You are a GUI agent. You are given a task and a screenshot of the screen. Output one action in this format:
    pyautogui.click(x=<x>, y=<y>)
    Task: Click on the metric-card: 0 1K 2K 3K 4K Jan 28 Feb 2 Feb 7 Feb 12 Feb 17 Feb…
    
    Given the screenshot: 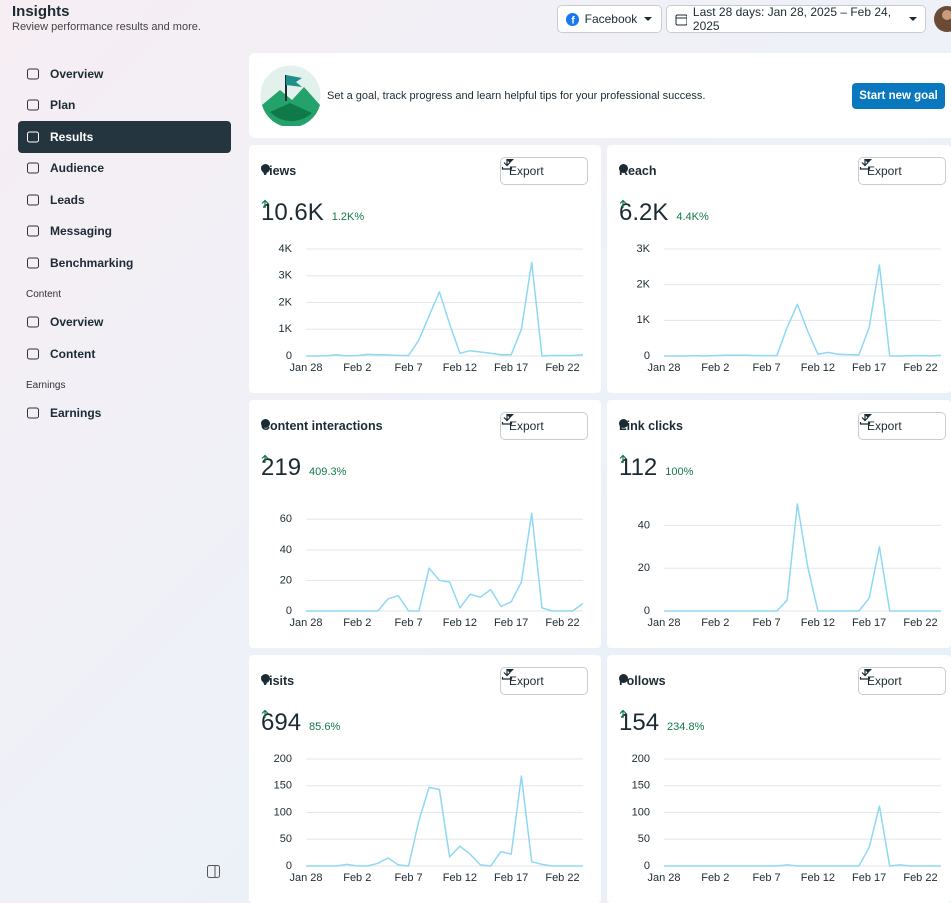 What is the action you would take?
    pyautogui.click(x=425, y=269)
    